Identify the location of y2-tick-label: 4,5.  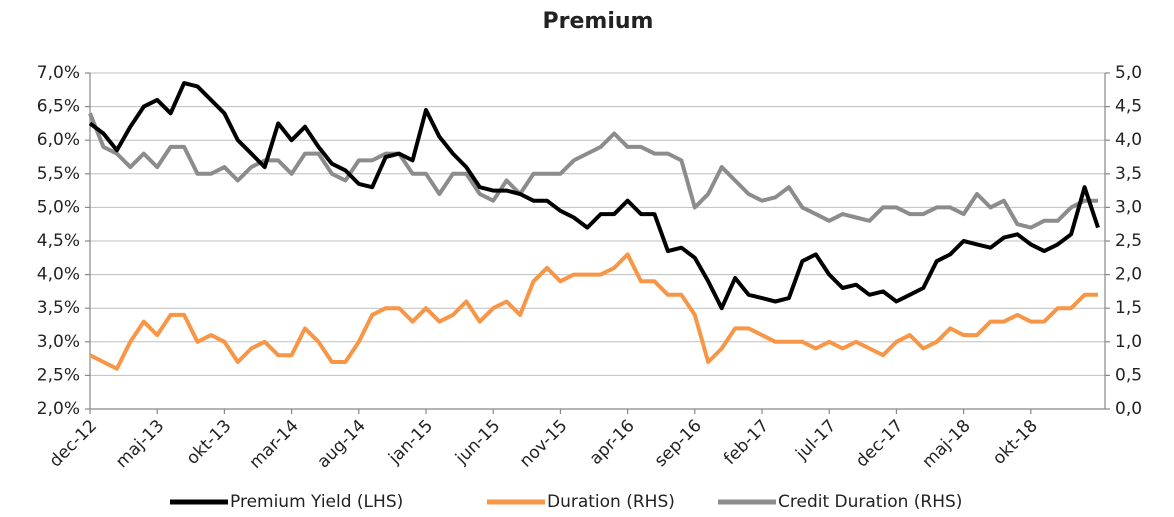
(1128, 107).